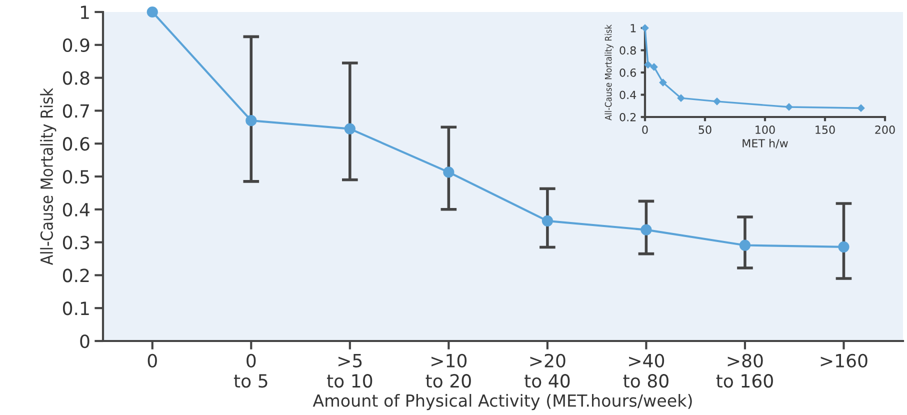 The height and width of the screenshot is (415, 907). I want to click on x-tick-label: 150, so click(825, 130).